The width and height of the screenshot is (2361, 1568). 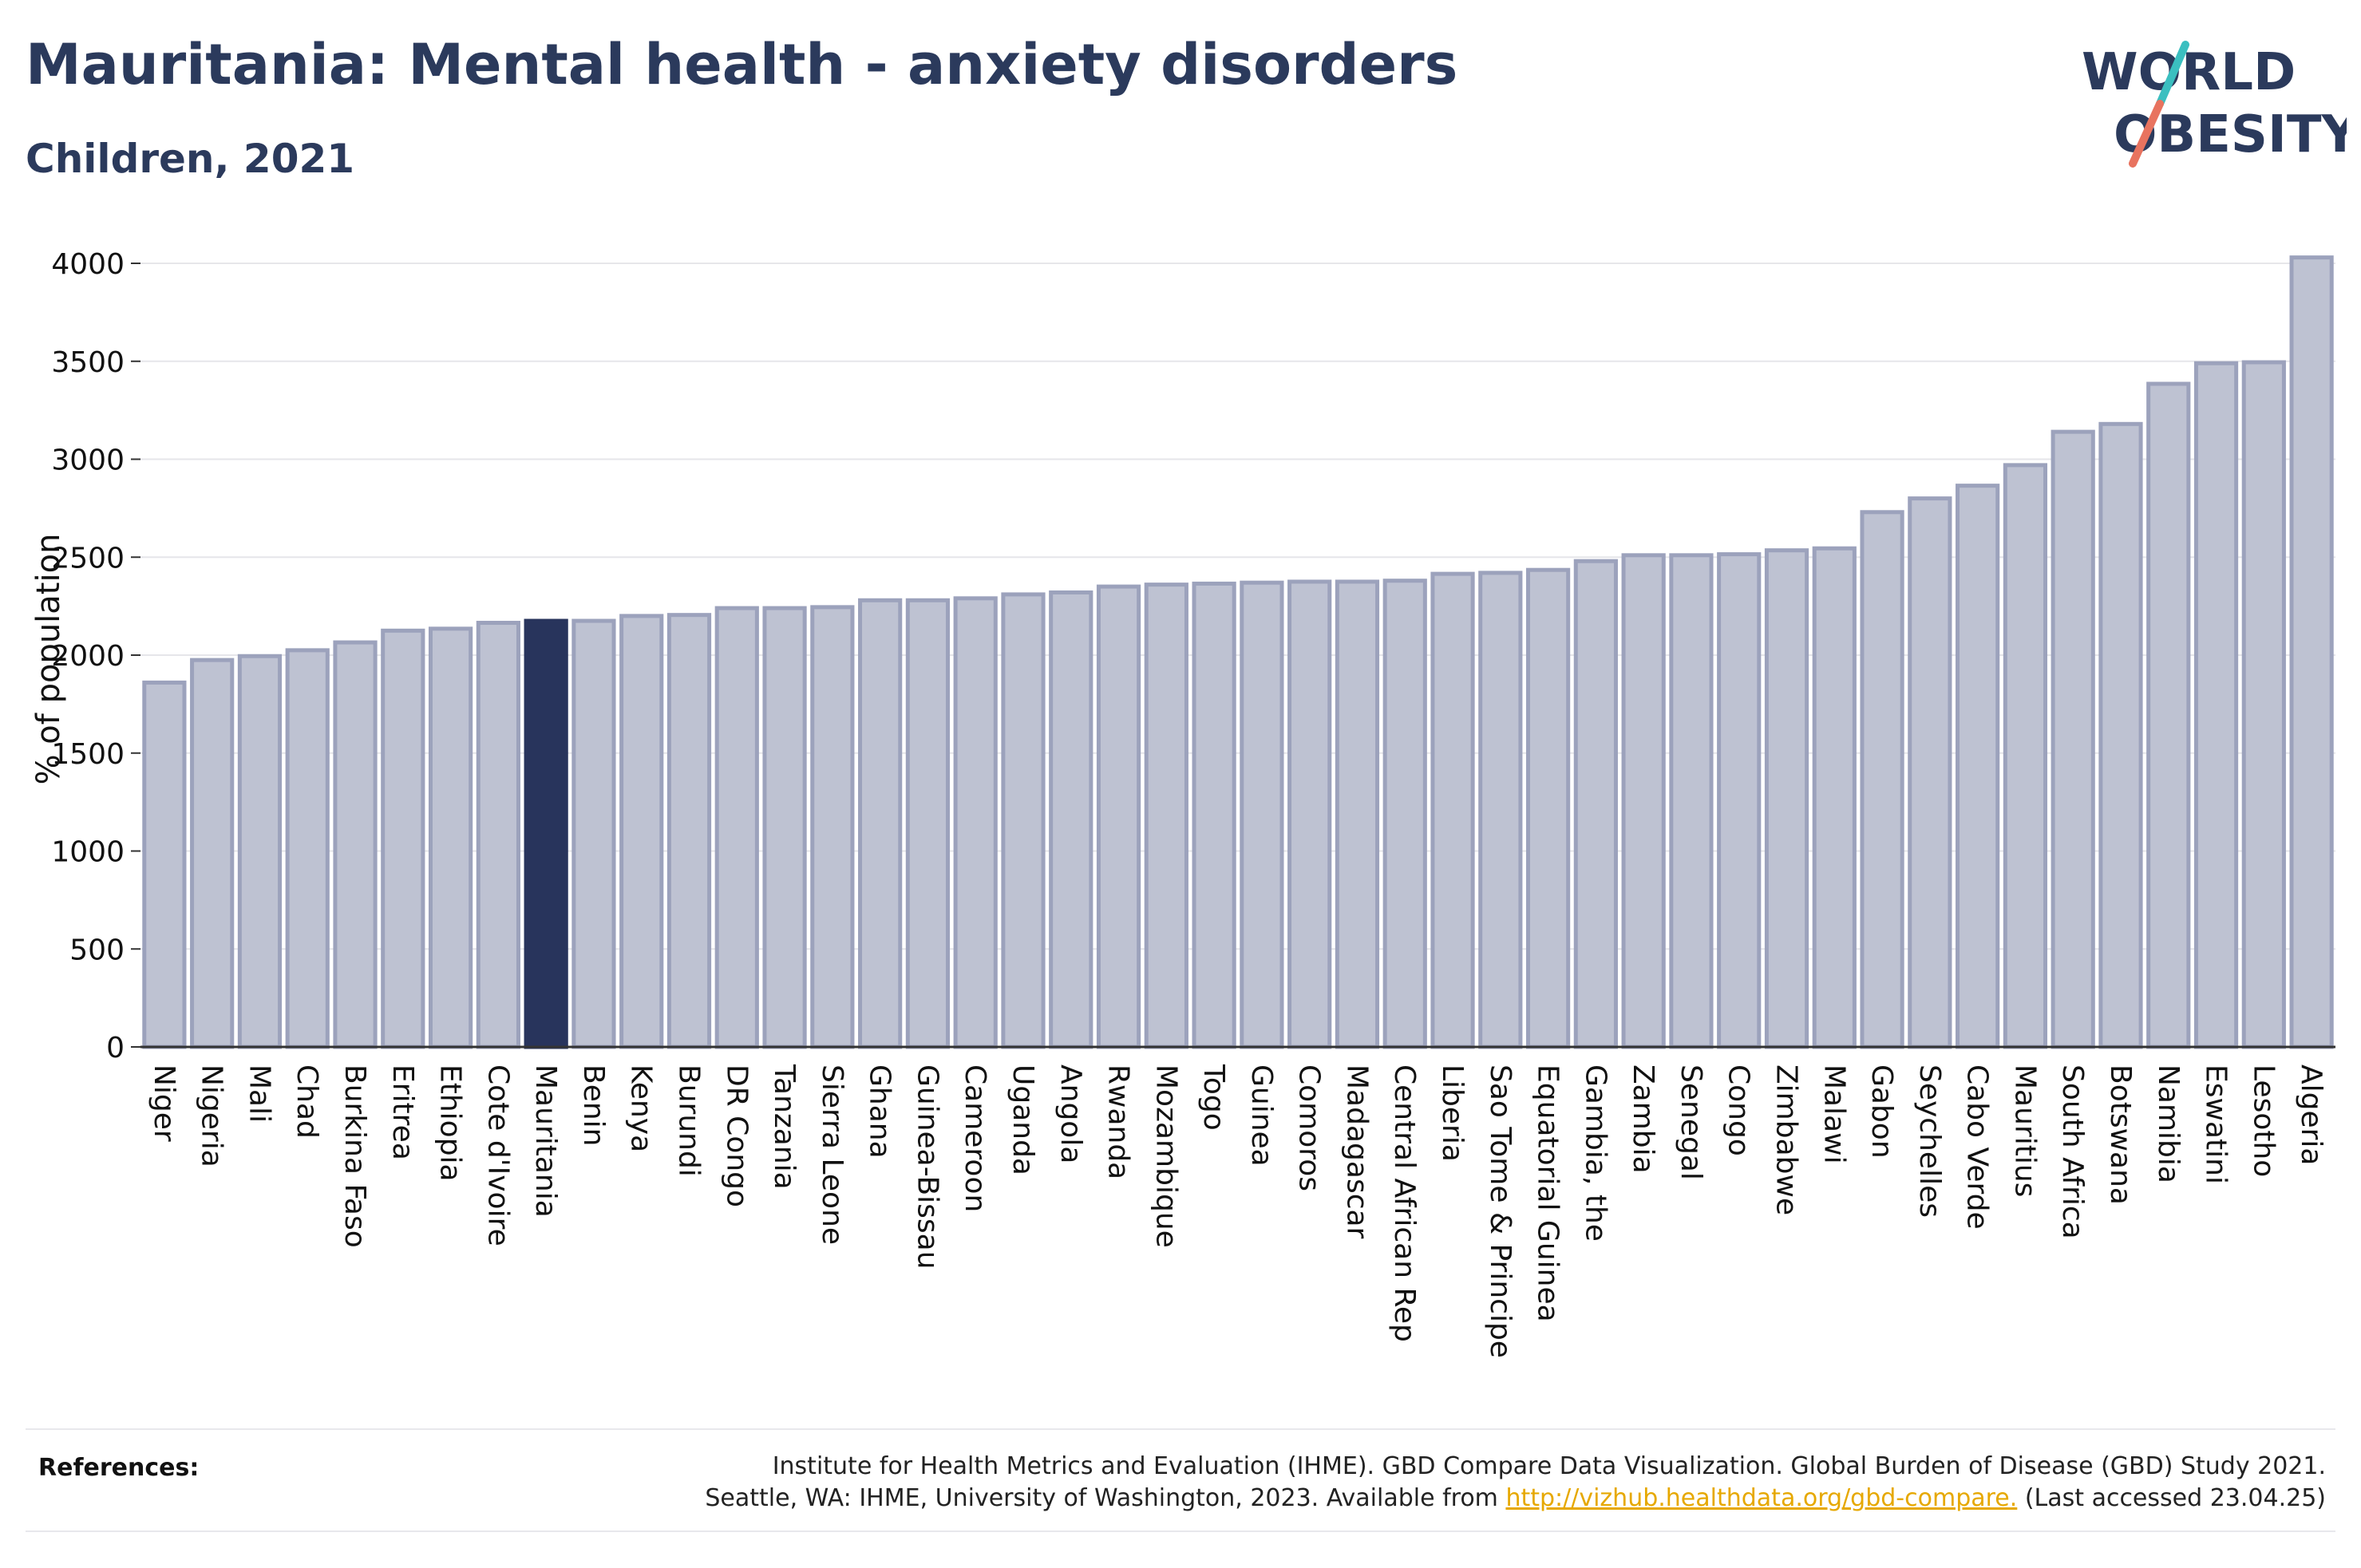 I want to click on logo-slash-teal-icon, so click(x=2172, y=74).